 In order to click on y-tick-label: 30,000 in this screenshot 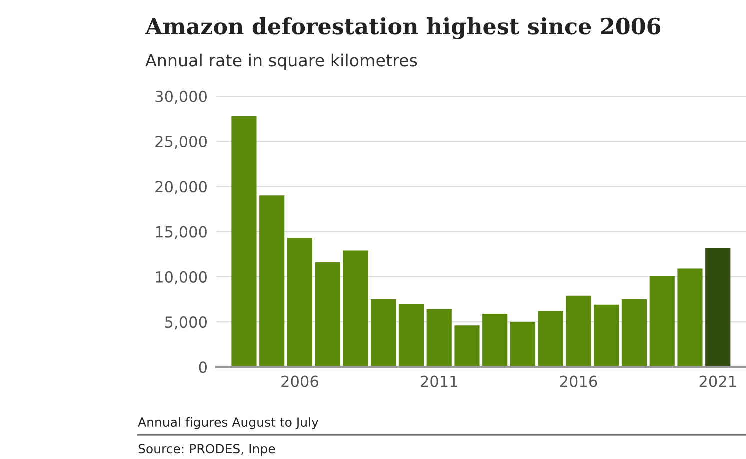, I will do `click(181, 97)`.